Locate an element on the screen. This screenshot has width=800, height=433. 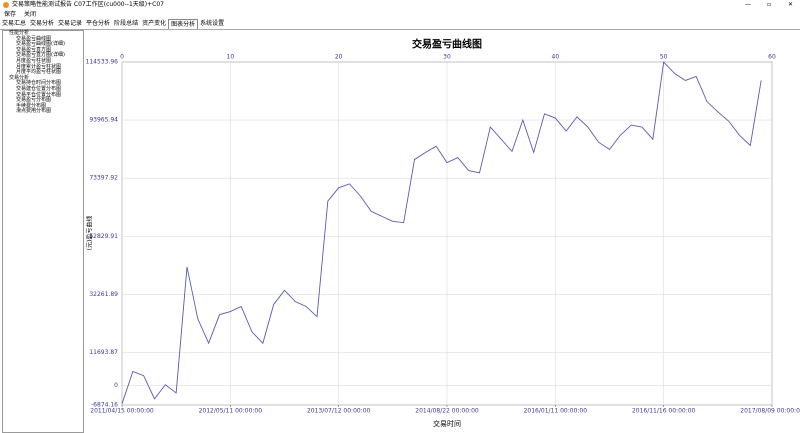
y-tick-label: -6874.16 is located at coordinates (104, 405).